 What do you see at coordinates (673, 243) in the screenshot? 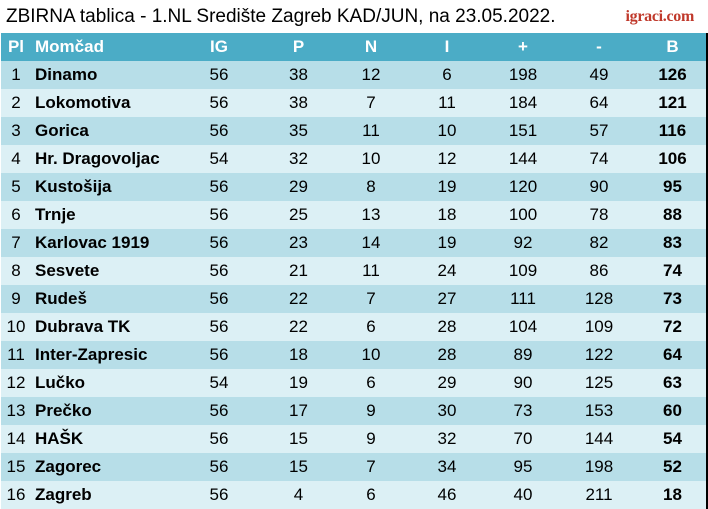
I see `cell-points: 83` at bounding box center [673, 243].